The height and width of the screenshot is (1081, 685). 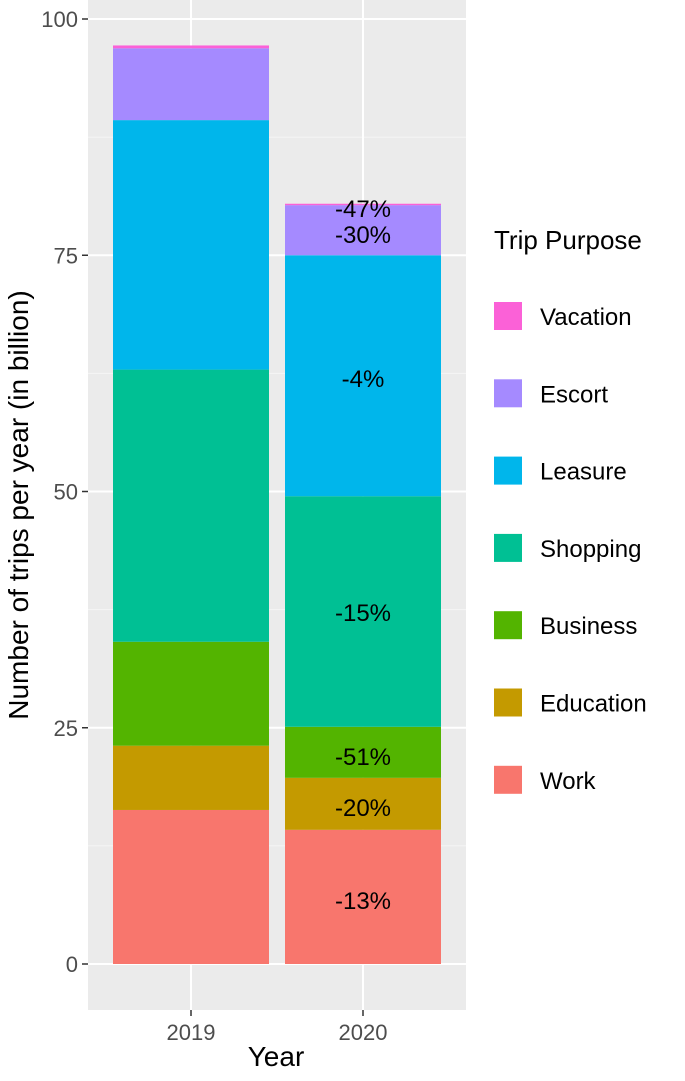 I want to click on x-tick-label: 2019, so click(x=191, y=1032).